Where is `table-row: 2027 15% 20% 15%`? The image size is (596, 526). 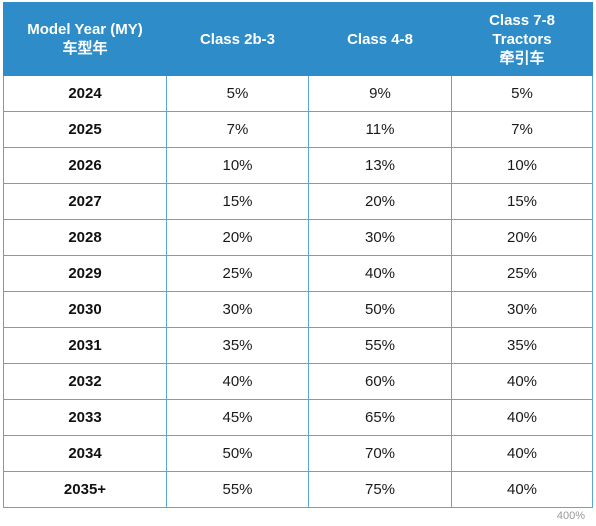 table-row: 2027 15% 20% 15% is located at coordinates (298, 201).